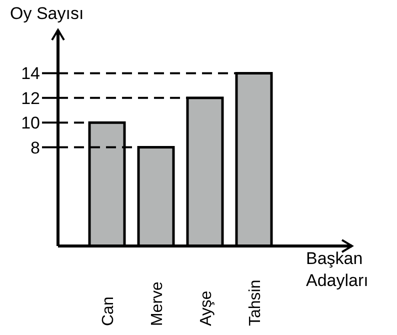 The height and width of the screenshot is (335, 397). Describe the element at coordinates (30, 98) in the screenshot. I see `y-tick-label: 12` at that location.